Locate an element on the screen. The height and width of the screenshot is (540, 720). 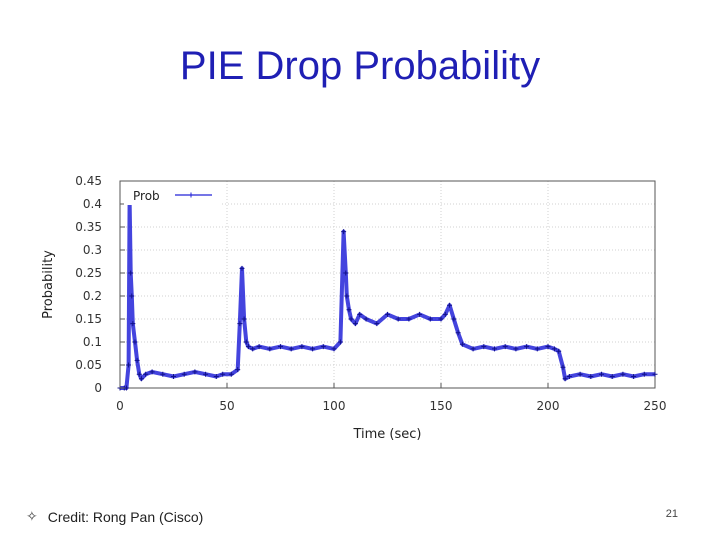
x-tick-label: 100 is located at coordinates (334, 406).